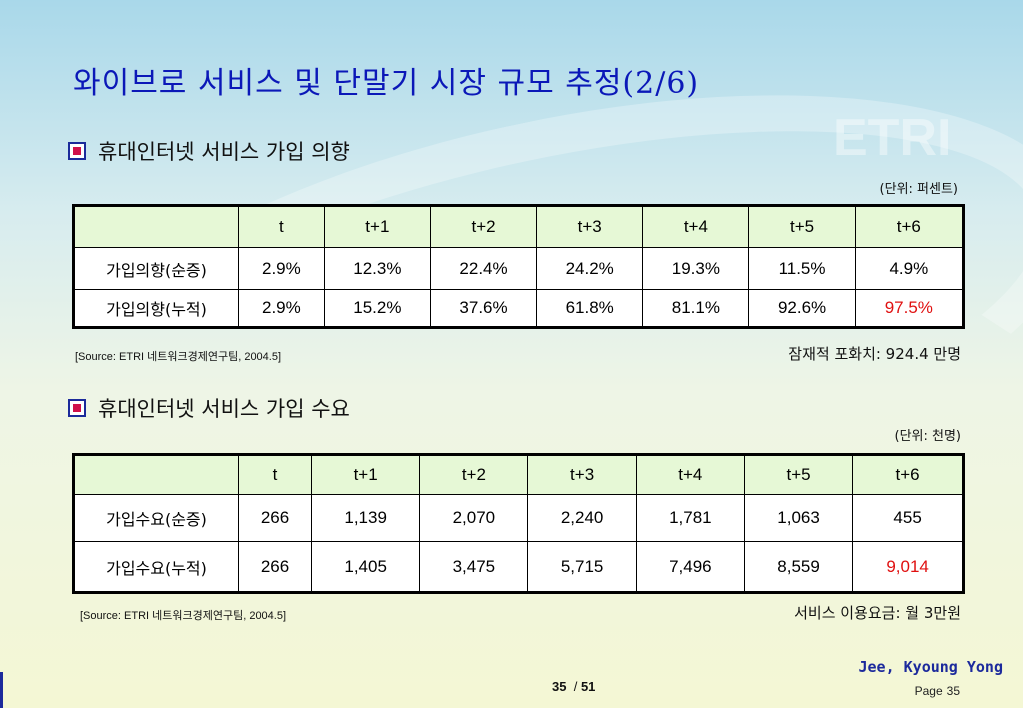 The height and width of the screenshot is (708, 1023). Describe the element at coordinates (909, 268) in the screenshot. I see `table-cell: 4.9%` at that location.